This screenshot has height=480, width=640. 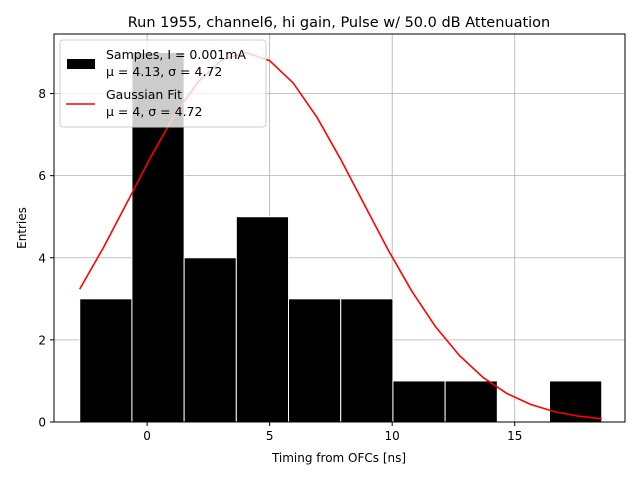 What do you see at coordinates (164, 71) in the screenshot?
I see `legend-samples-stats: μ = 4.13, σ = 4.72` at bounding box center [164, 71].